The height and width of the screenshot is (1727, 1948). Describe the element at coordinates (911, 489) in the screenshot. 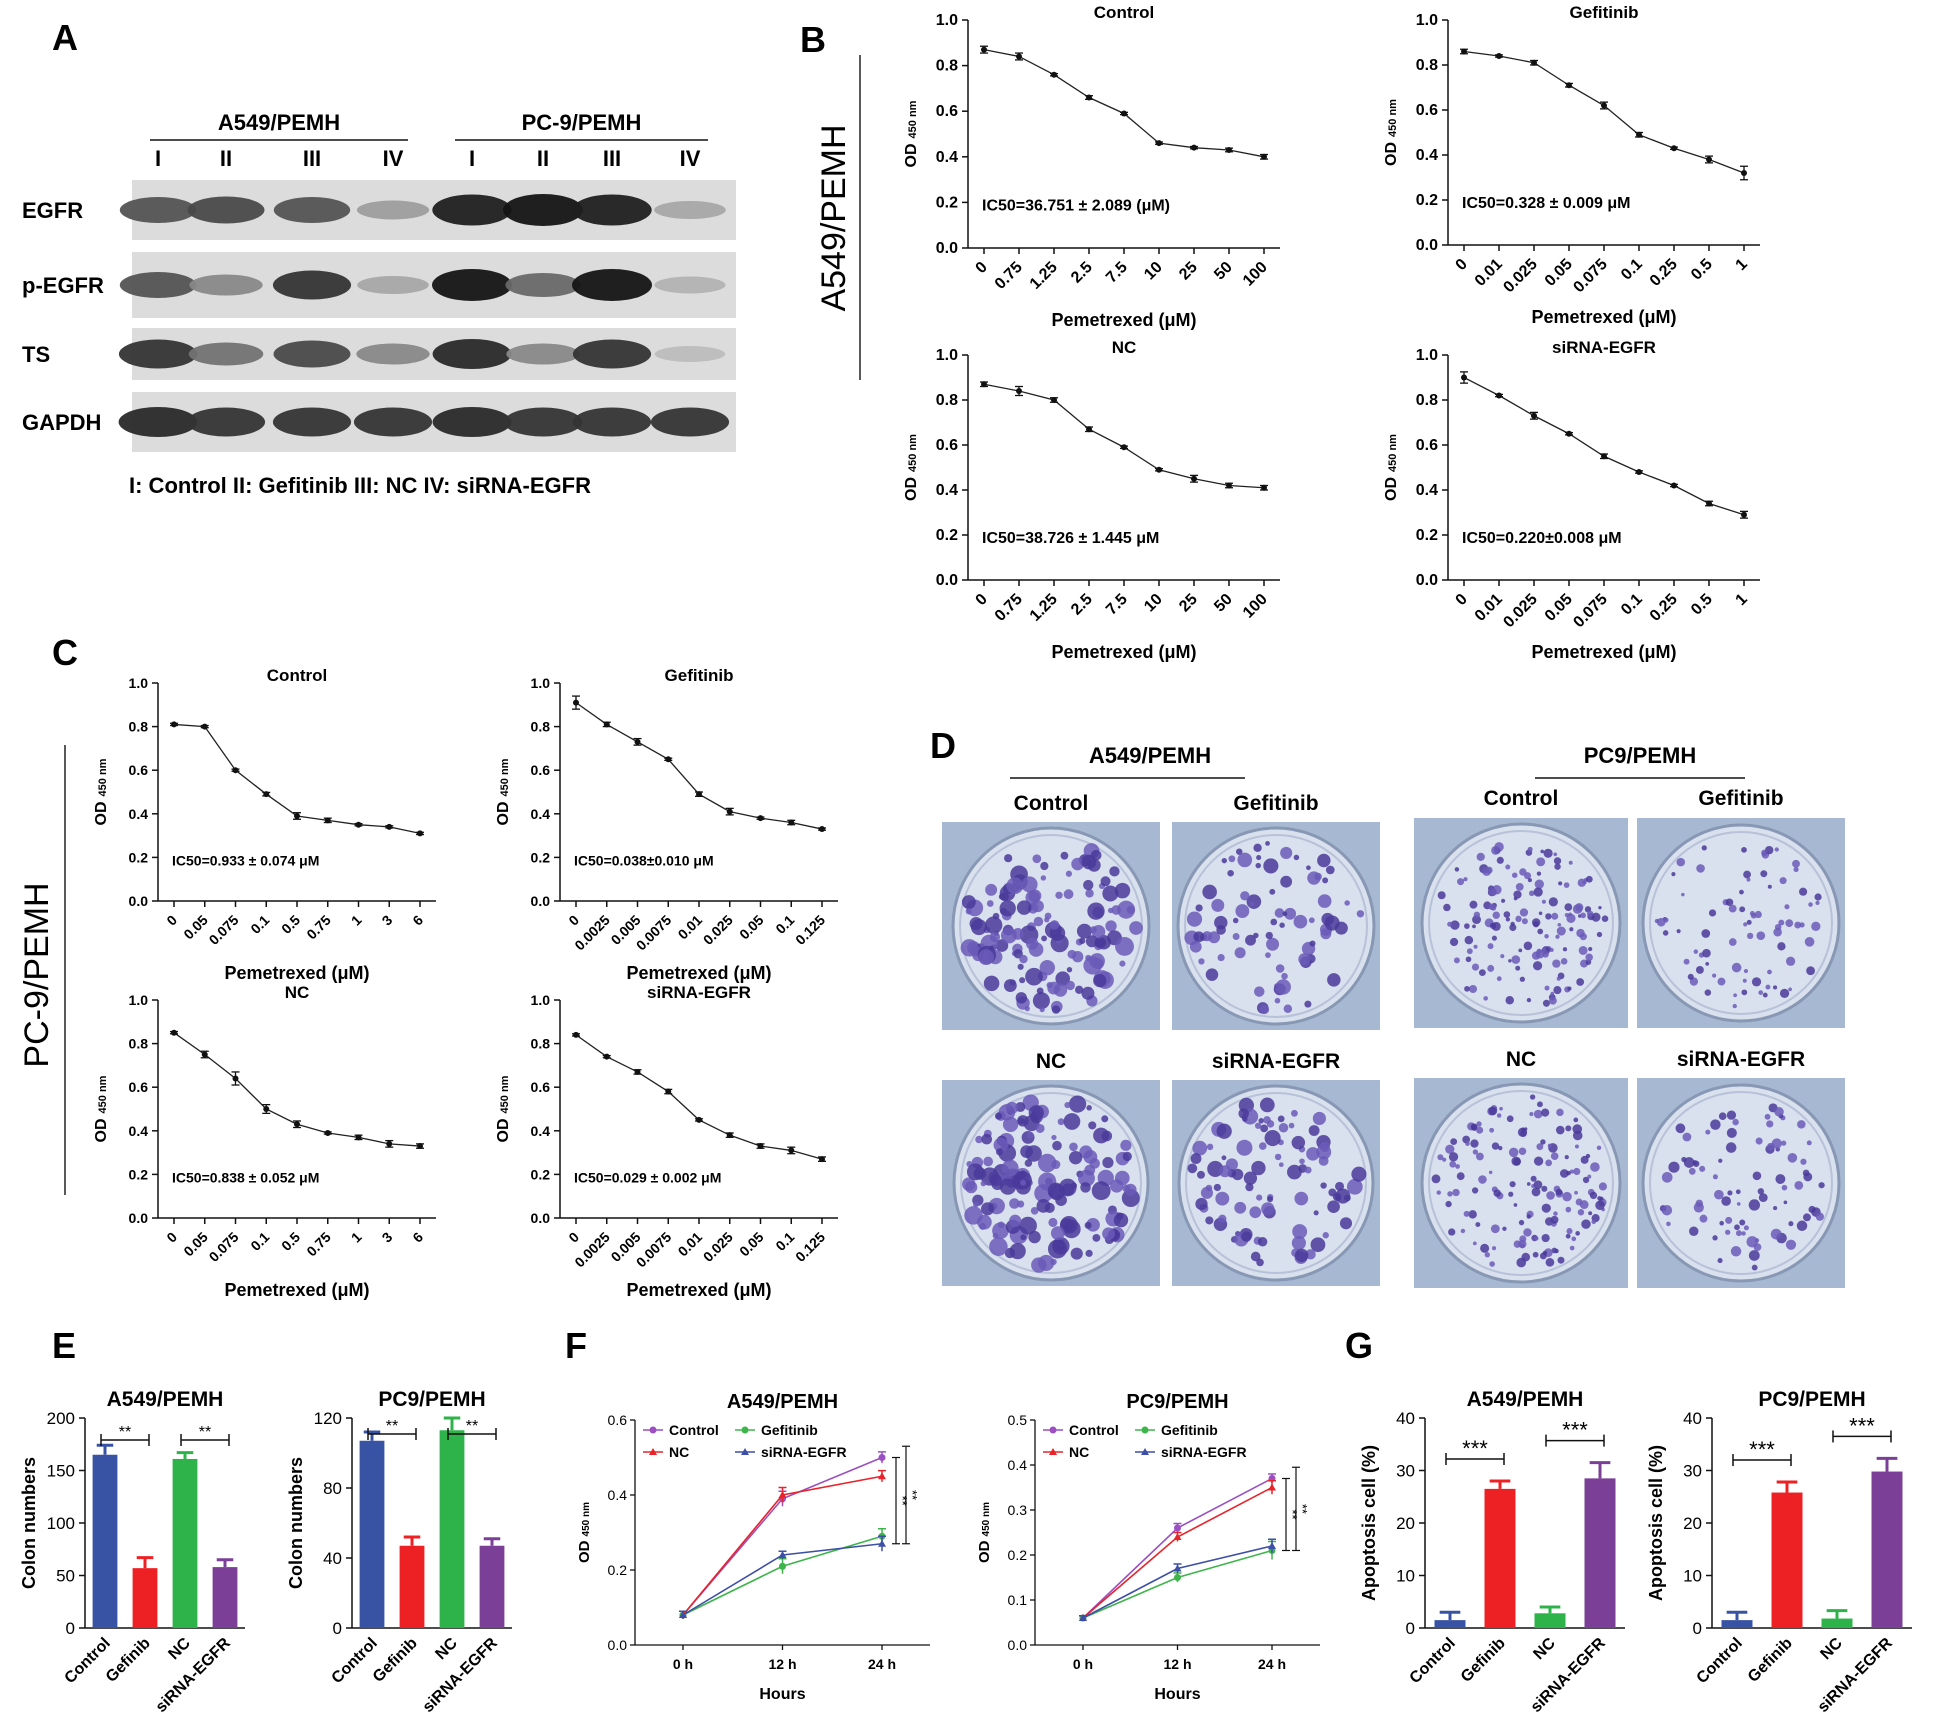

I see `y-axis-label-main: OD` at that location.